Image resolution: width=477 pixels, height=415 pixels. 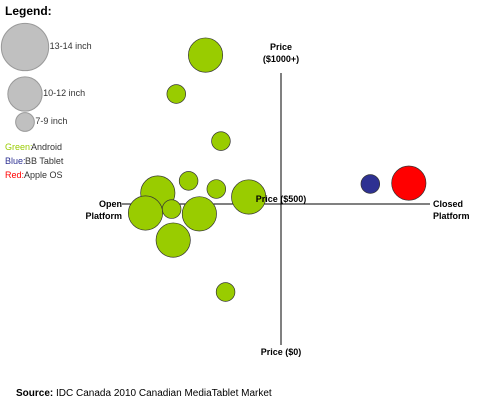 I want to click on legend-color-label: Green:, so click(x=19, y=147).